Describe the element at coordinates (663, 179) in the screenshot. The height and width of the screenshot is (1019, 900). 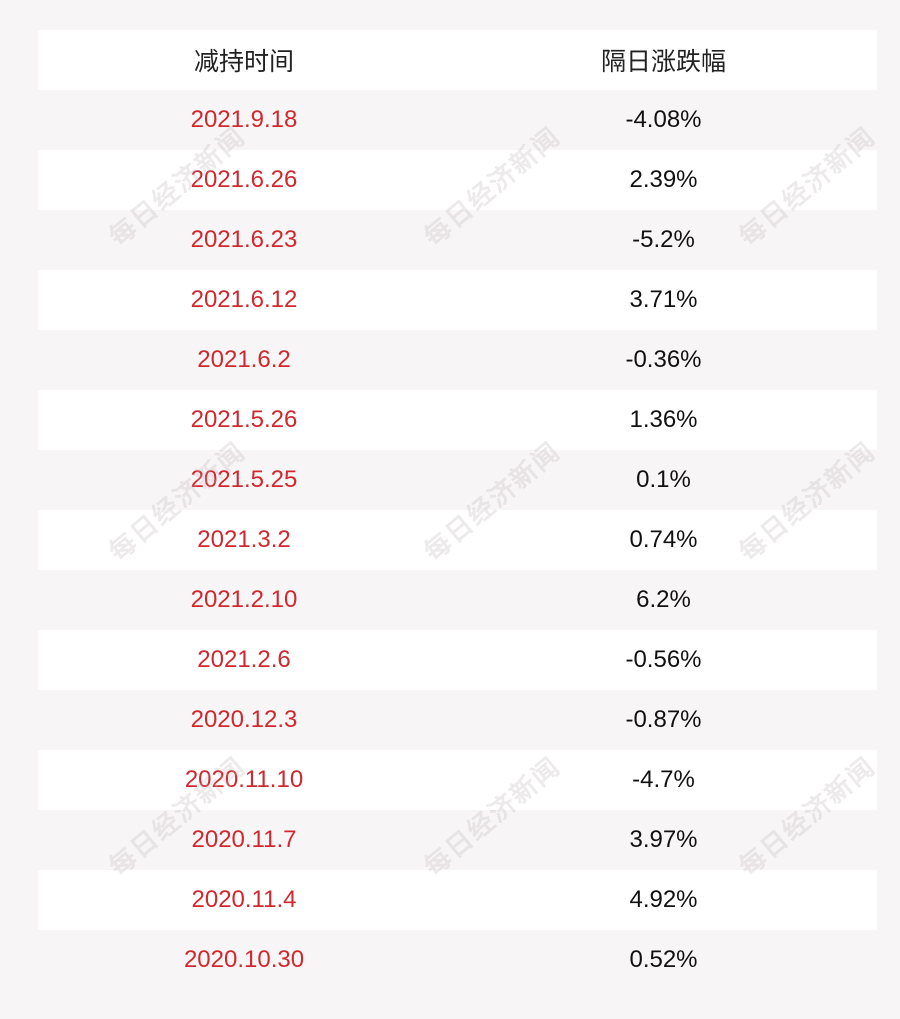
I see `next-day-change: 2.39%` at that location.